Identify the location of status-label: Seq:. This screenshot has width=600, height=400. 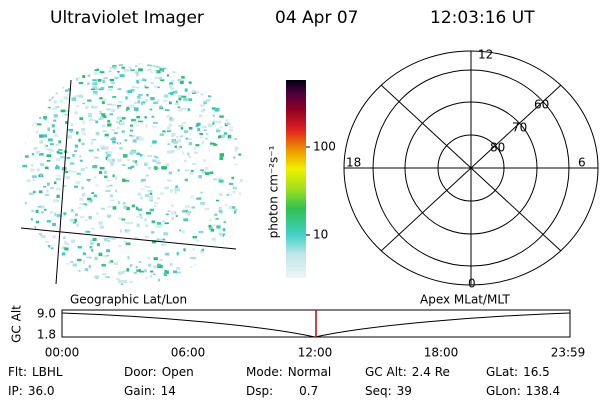
(378, 391).